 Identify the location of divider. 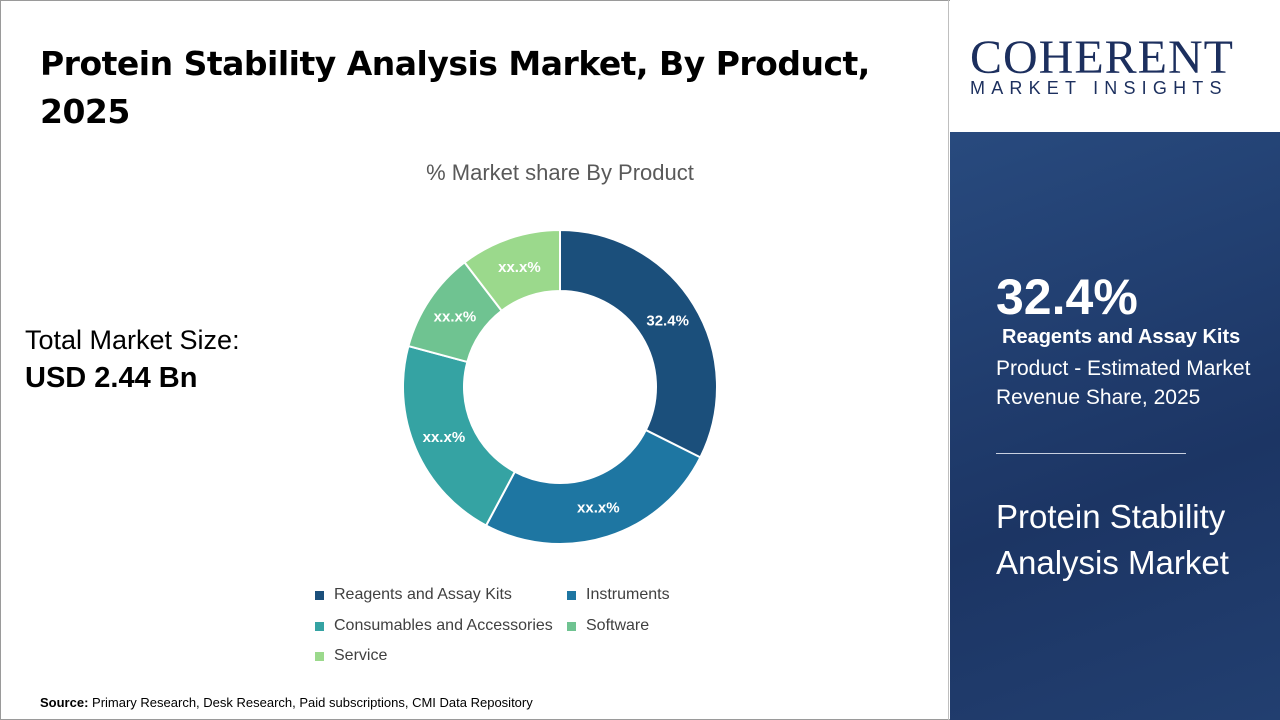
(948, 360).